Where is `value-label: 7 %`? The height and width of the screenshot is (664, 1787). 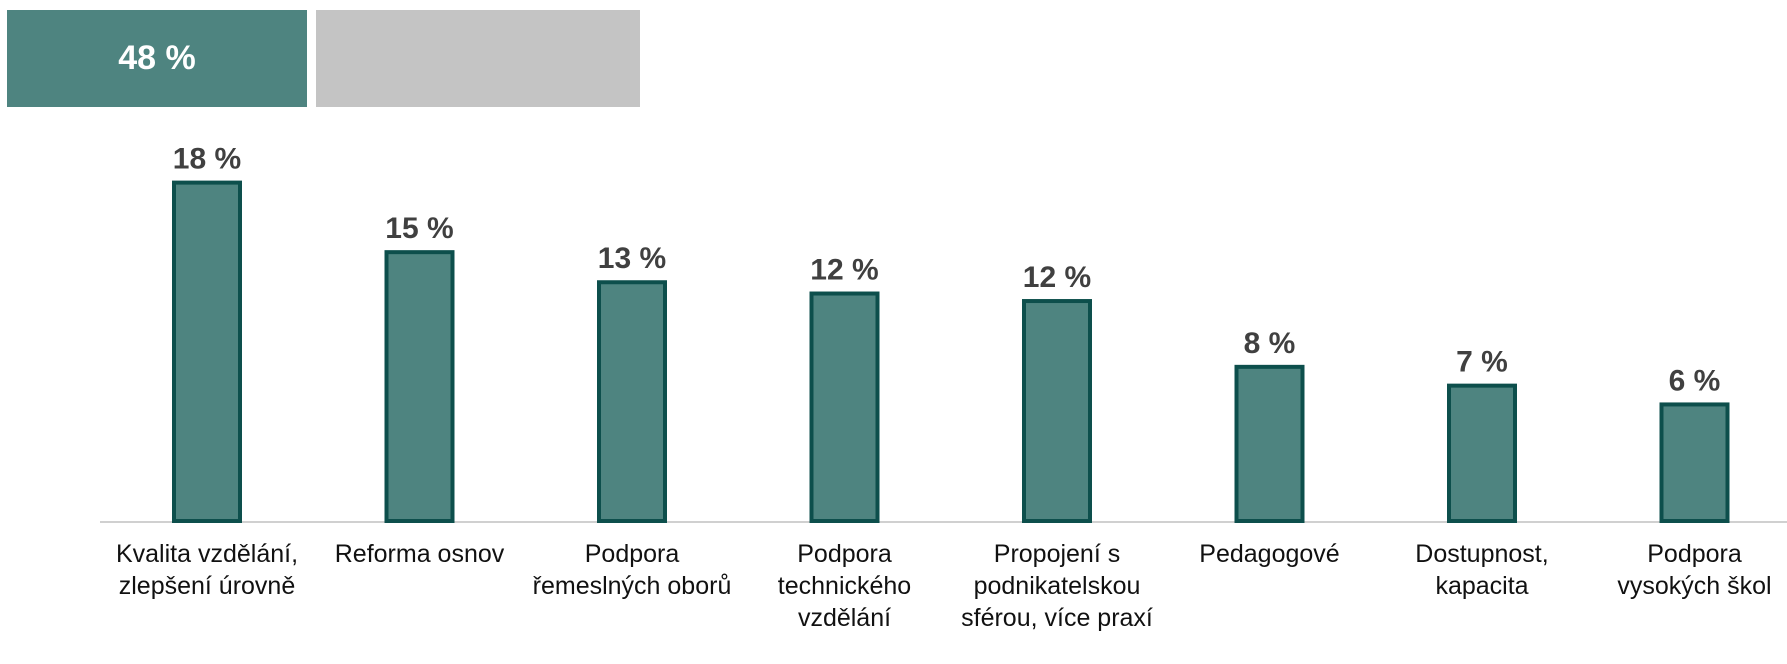
value-label: 7 % is located at coordinates (1482, 362).